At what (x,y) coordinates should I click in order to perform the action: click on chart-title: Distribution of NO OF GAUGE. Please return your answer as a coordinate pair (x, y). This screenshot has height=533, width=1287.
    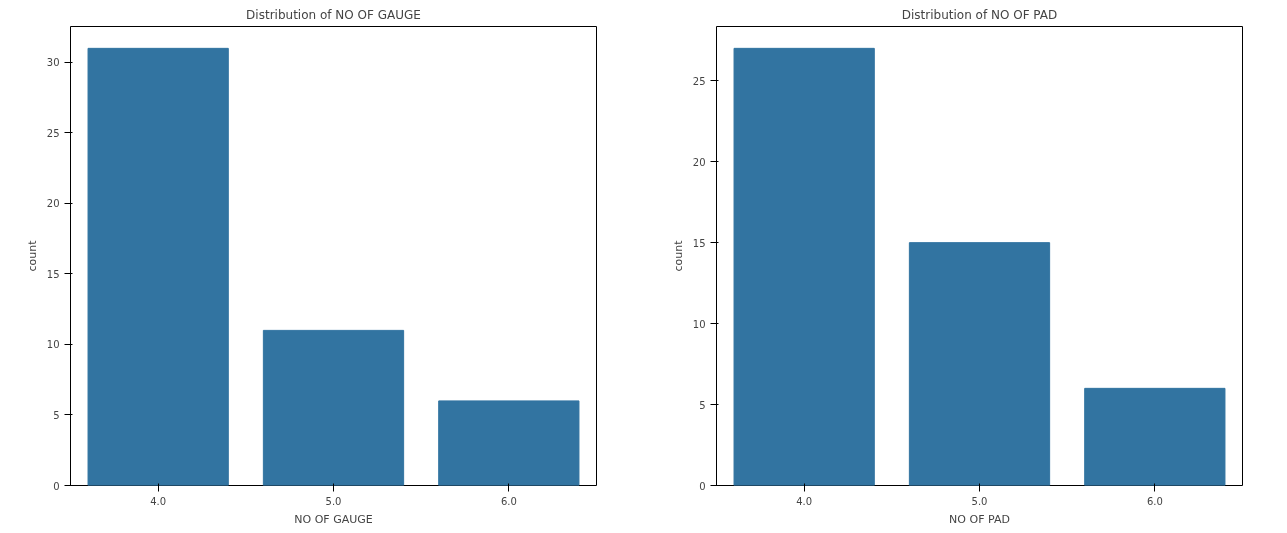
    Looking at the image, I should click on (333, 14).